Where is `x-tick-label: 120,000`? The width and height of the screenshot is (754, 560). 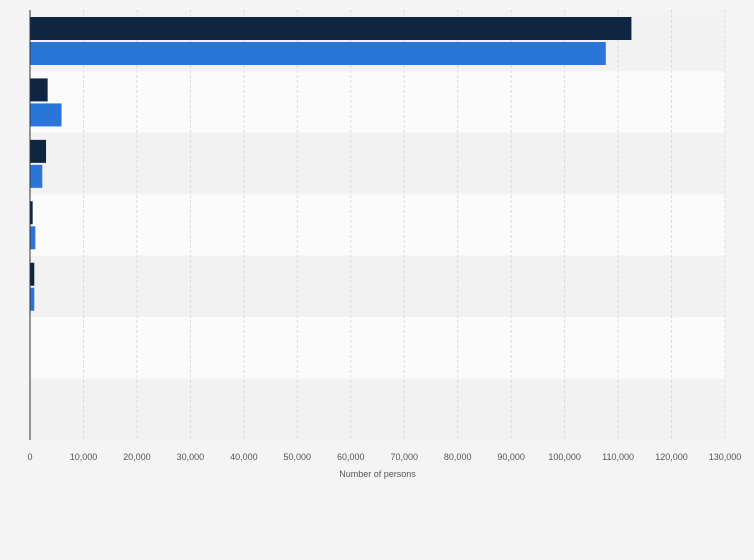 x-tick-label: 120,000 is located at coordinates (671, 457).